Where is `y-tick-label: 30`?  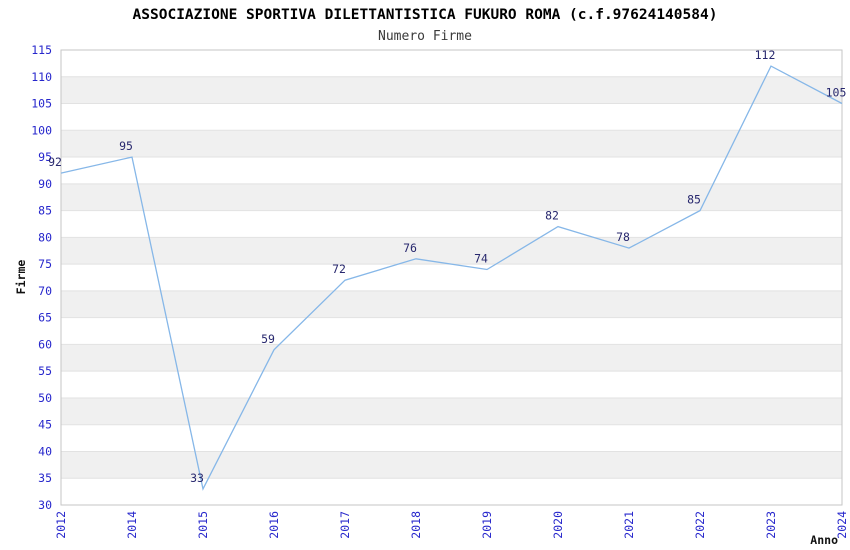
y-tick-label: 30 is located at coordinates (45, 505).